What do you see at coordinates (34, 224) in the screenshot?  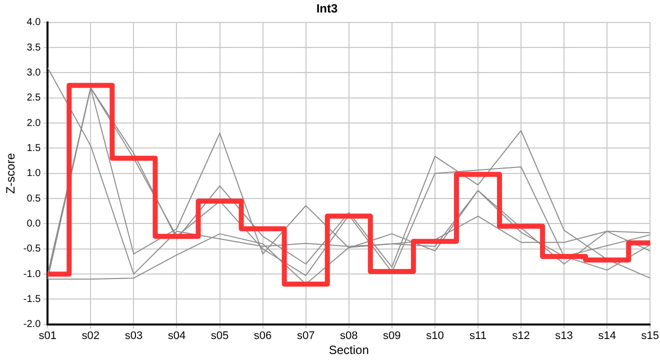 I see `y-tick-label: 0.0` at bounding box center [34, 224].